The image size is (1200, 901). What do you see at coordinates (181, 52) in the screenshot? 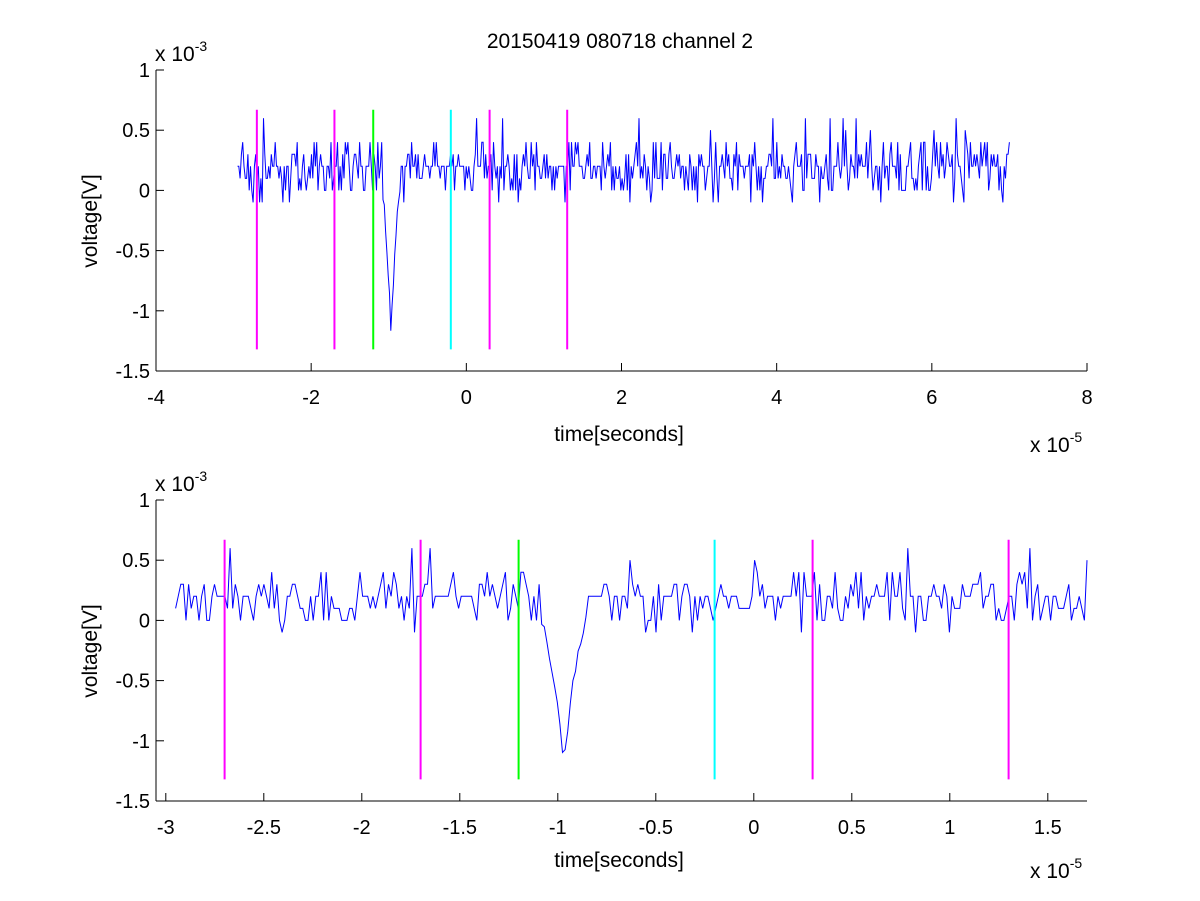
I see `top-chart-y-multiplier: x 10-3` at bounding box center [181, 52].